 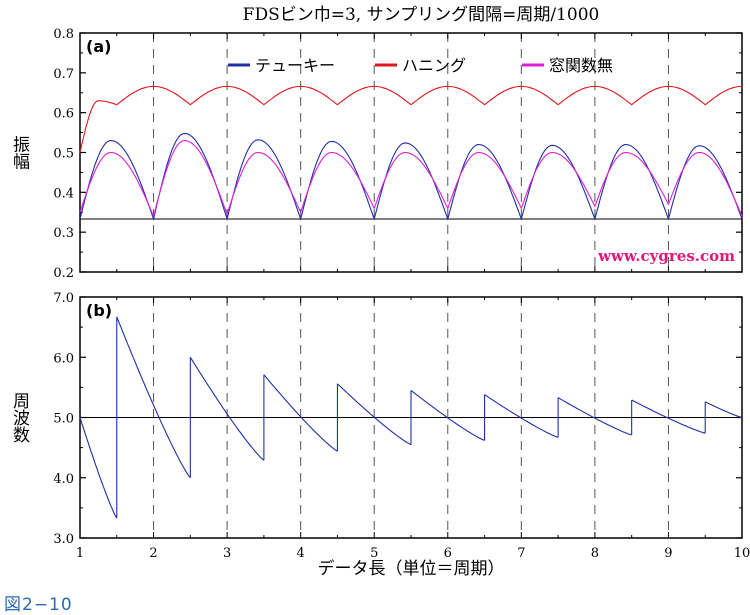 What do you see at coordinates (19, 152) in the screenshot?
I see `y-axis-title: 振幅` at bounding box center [19, 152].